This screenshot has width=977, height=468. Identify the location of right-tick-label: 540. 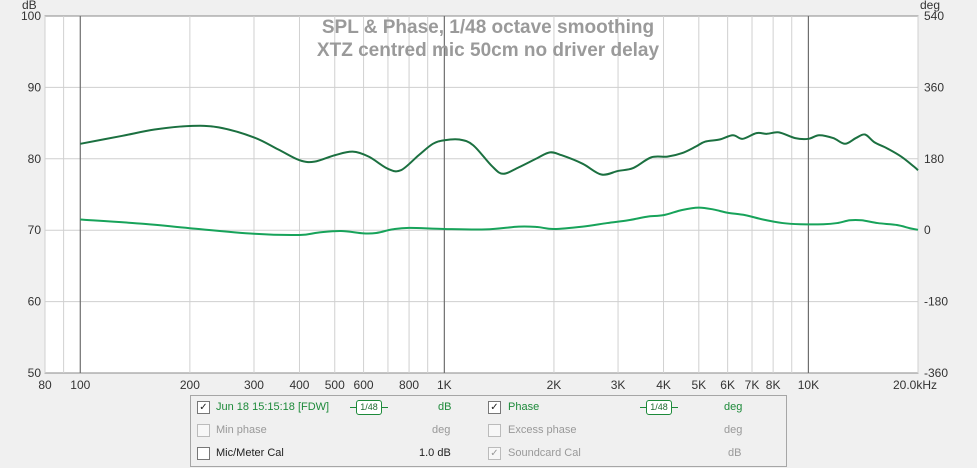
(934, 16).